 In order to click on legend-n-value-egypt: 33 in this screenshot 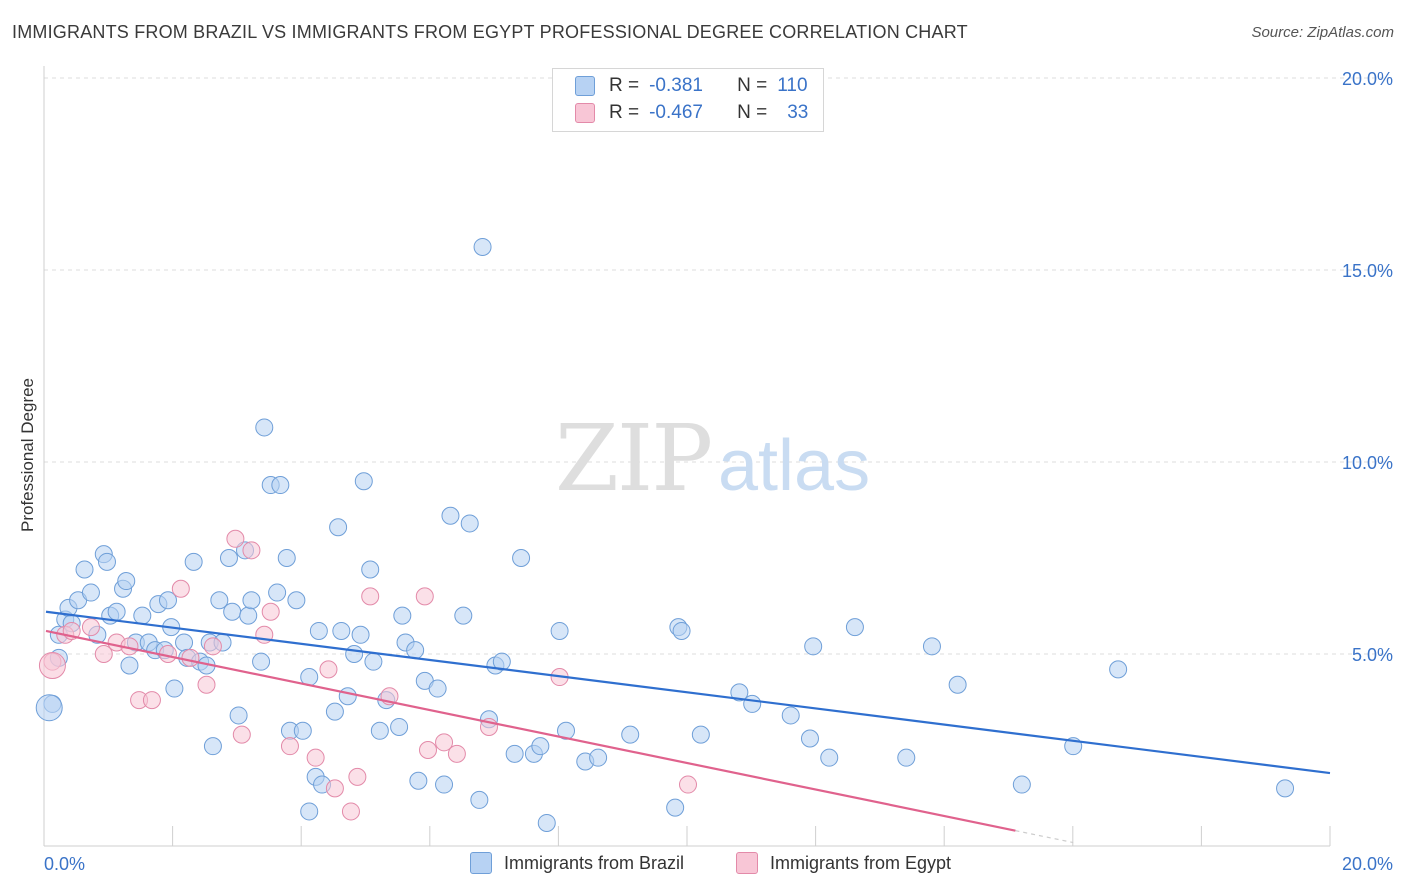, I will do `click(798, 112)`.